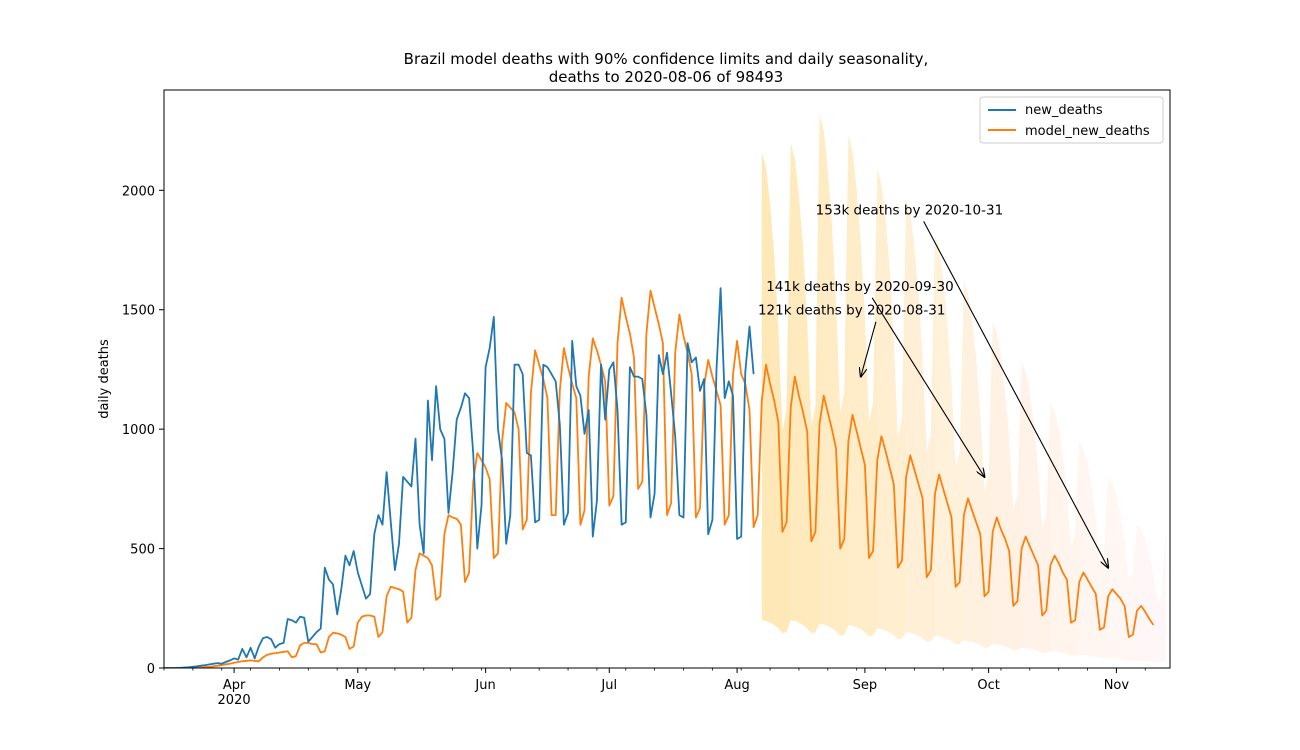  I want to click on y-tick-label: 0, so click(151, 669).